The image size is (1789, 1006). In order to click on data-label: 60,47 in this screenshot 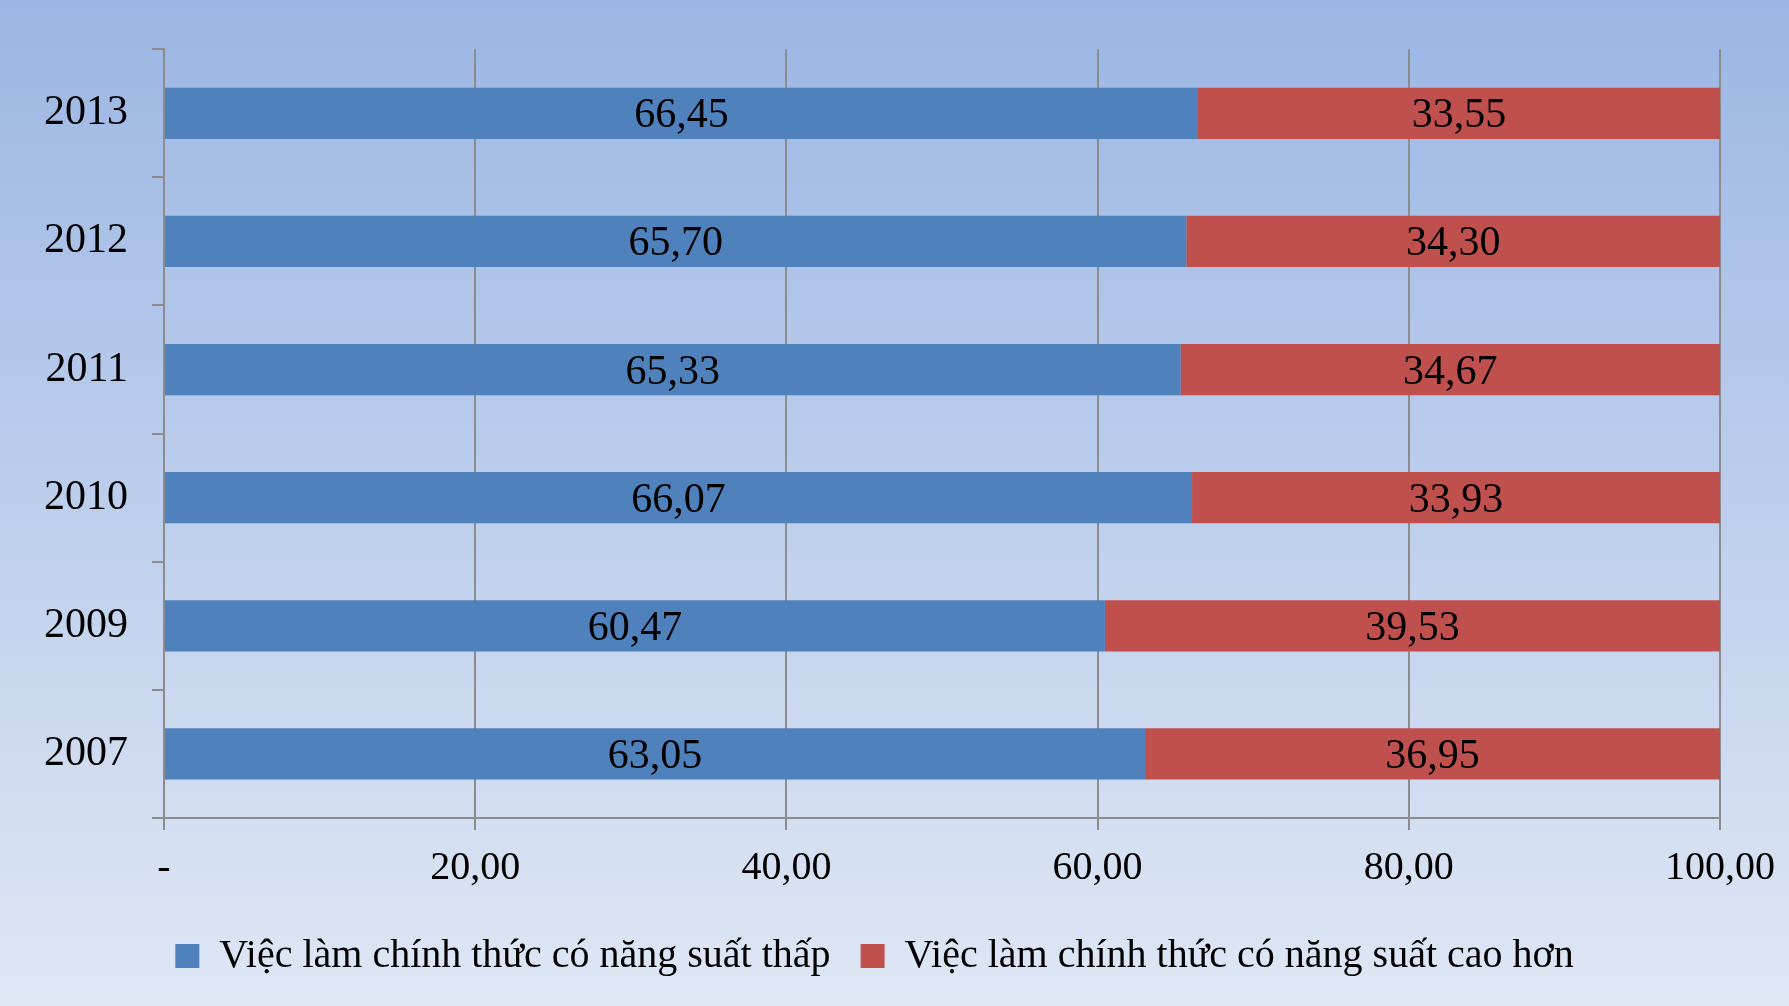, I will do `click(635, 625)`.